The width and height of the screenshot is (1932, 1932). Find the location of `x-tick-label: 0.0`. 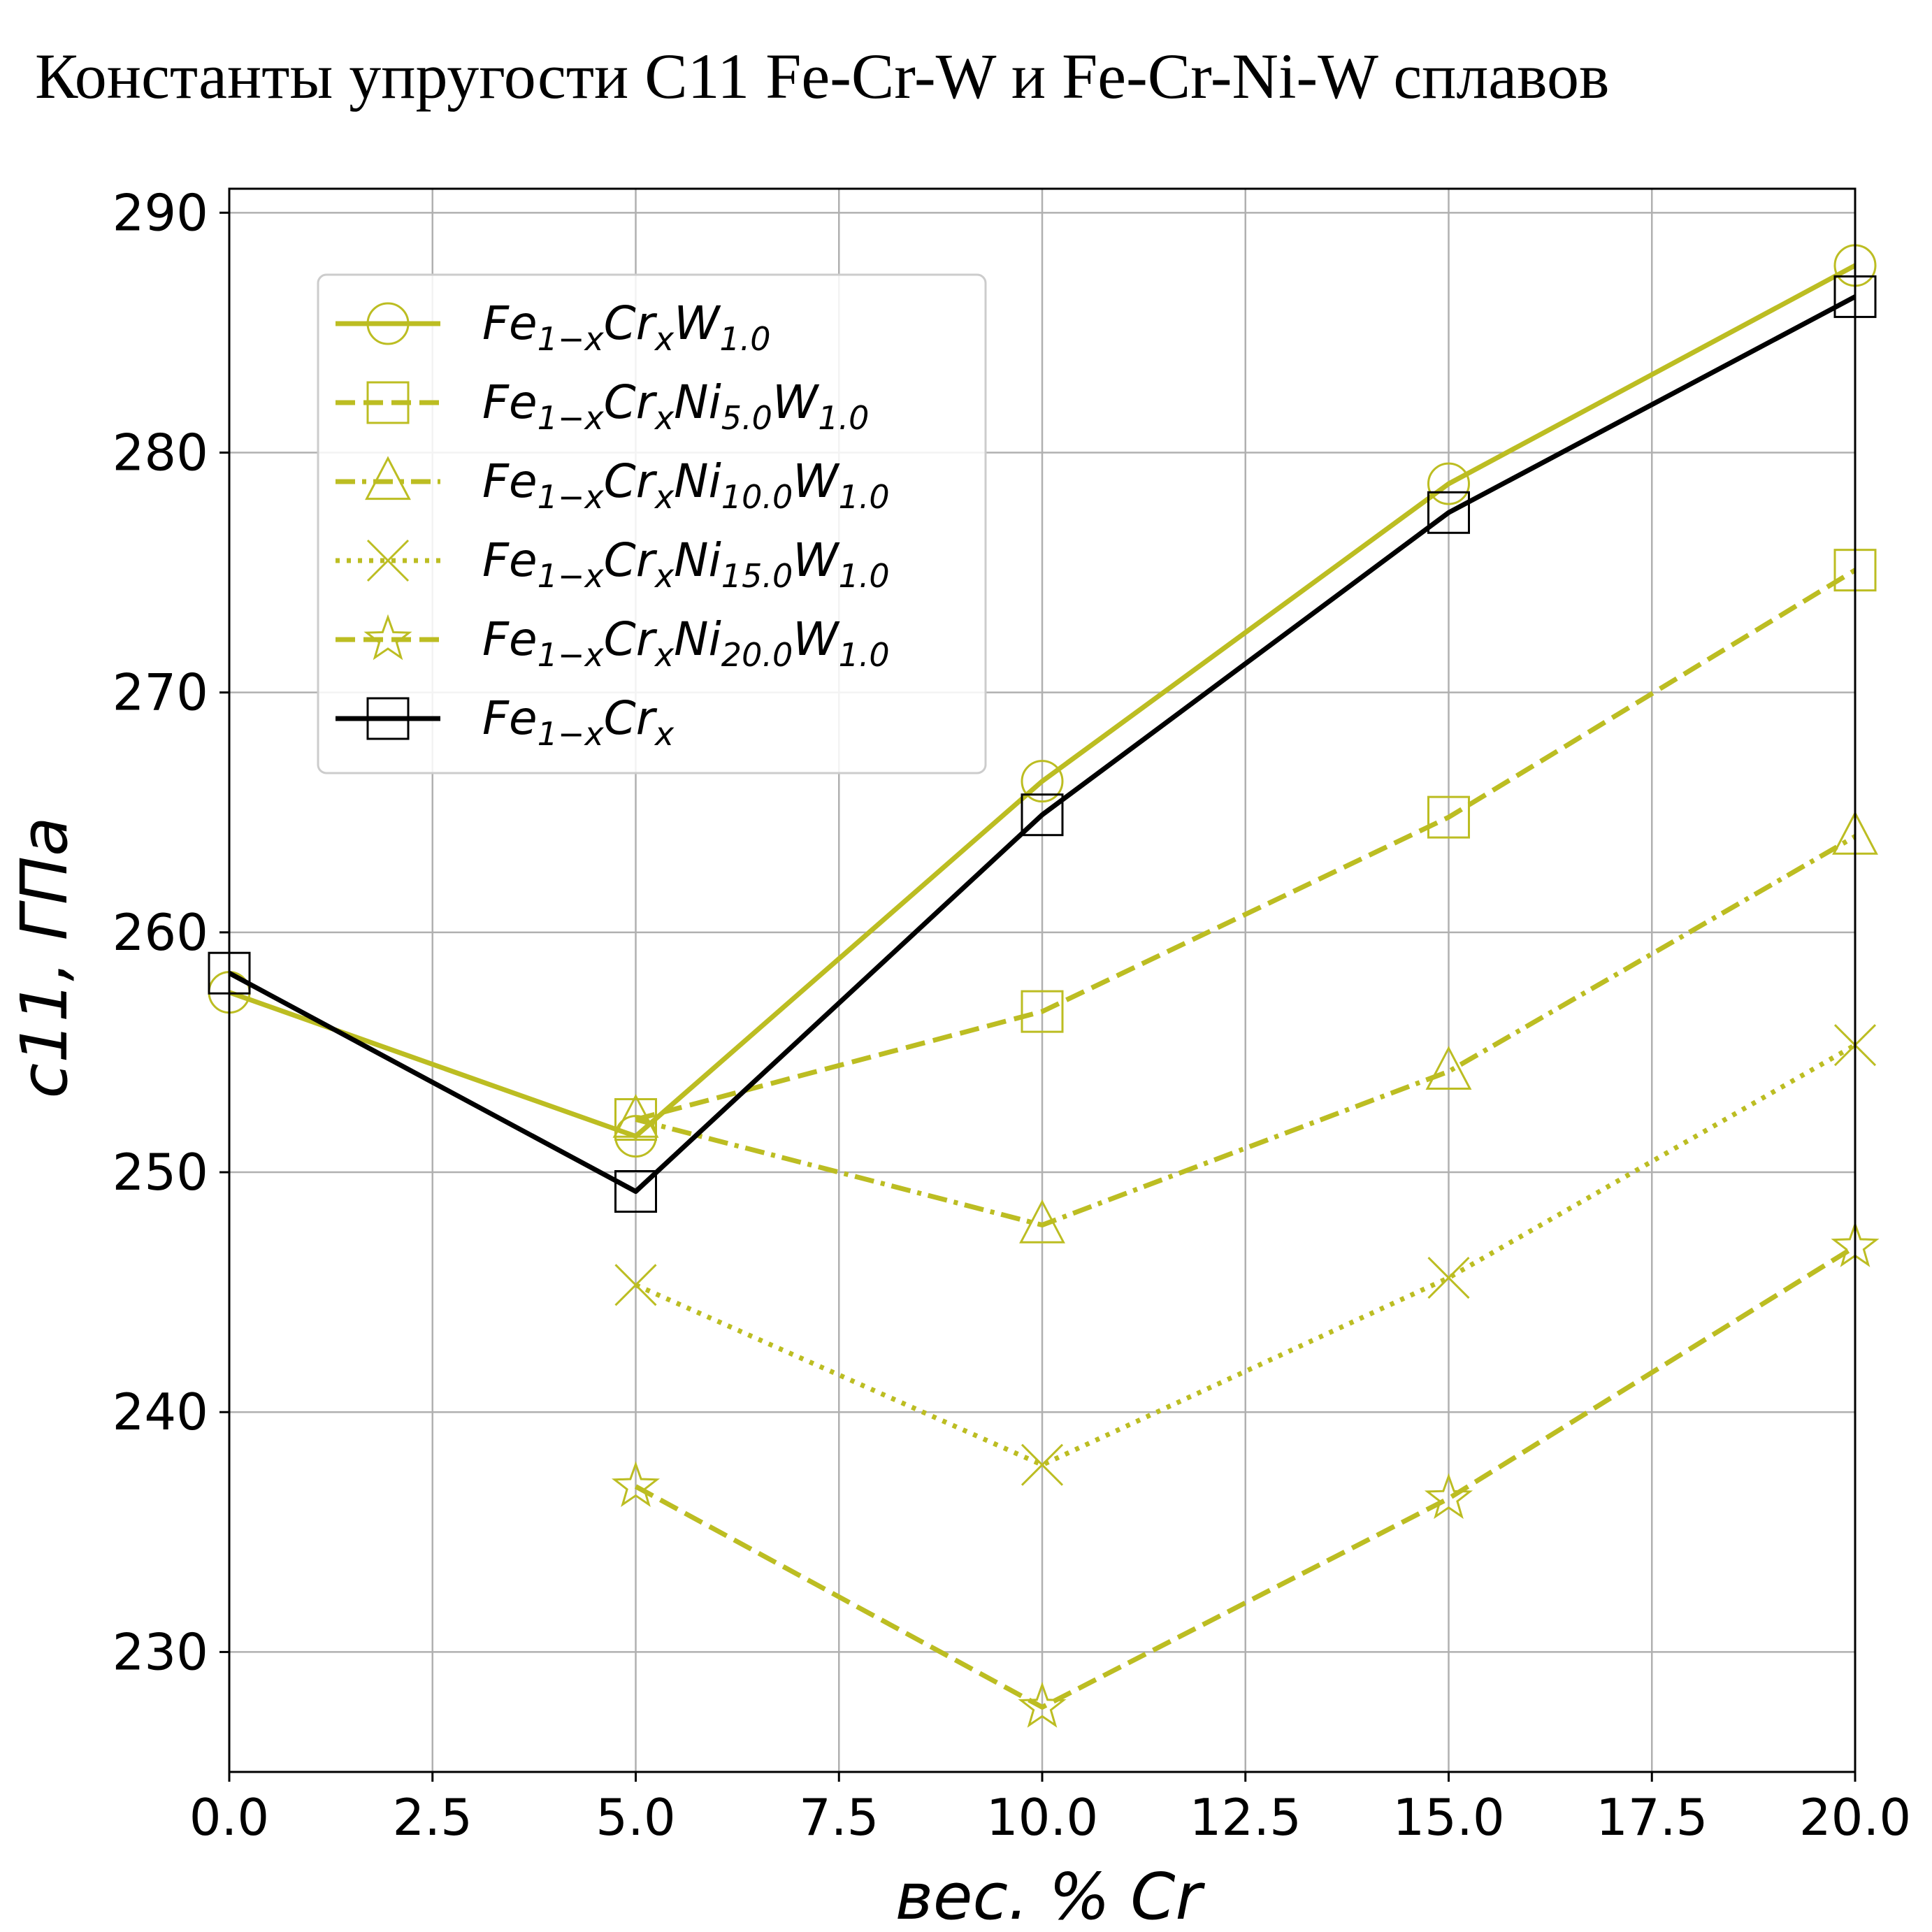

x-tick-label: 0.0 is located at coordinates (230, 1817).